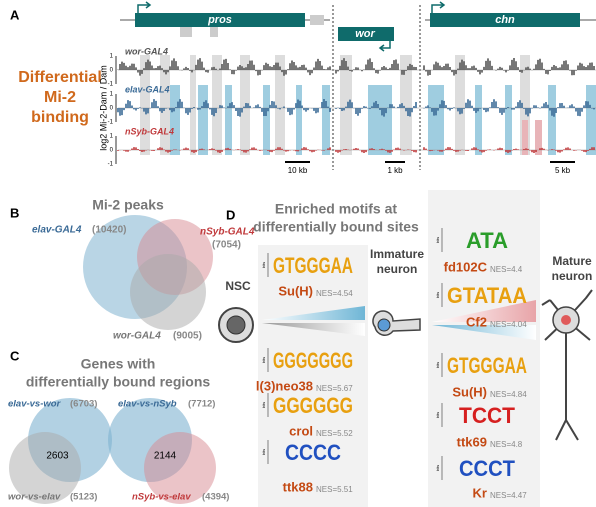 The height and width of the screenshot is (507, 596). What do you see at coordinates (313, 452) in the screenshot?
I see `motif-logo: CCCC` at bounding box center [313, 452].